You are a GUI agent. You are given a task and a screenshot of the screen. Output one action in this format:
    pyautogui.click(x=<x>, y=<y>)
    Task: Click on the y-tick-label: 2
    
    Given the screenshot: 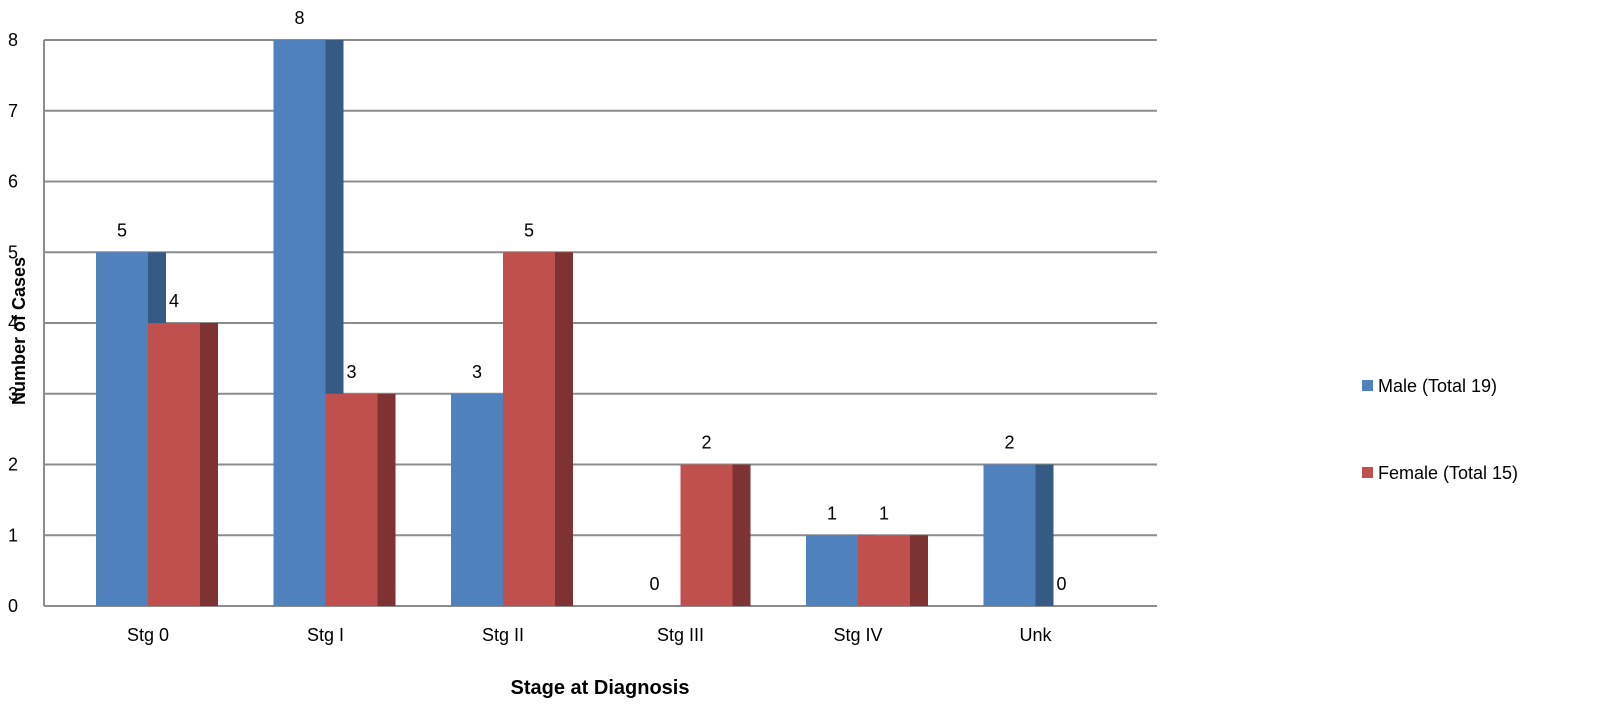 What is the action you would take?
    pyautogui.click(x=13, y=465)
    